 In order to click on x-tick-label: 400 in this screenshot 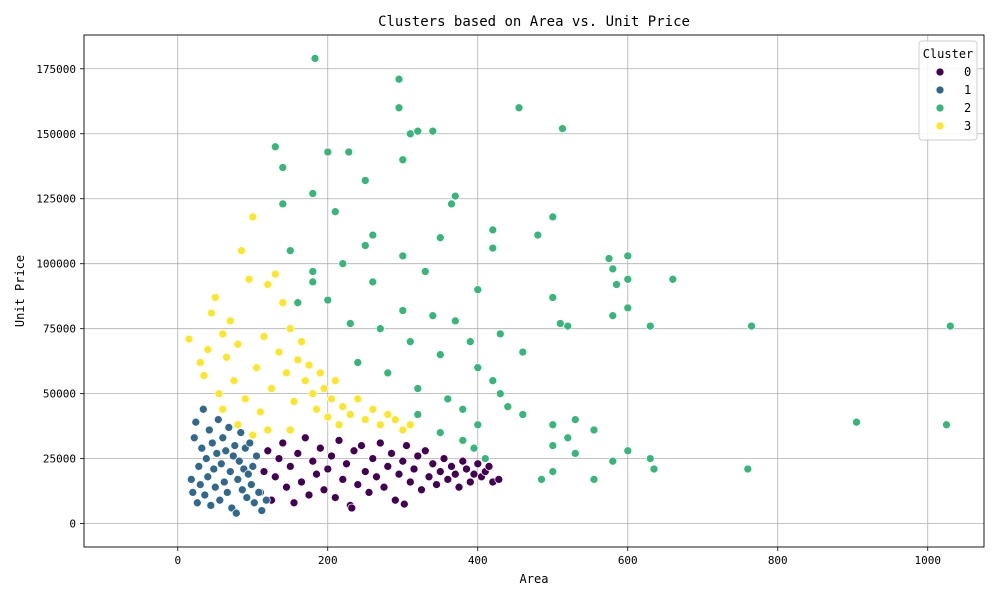, I will do `click(478, 560)`.